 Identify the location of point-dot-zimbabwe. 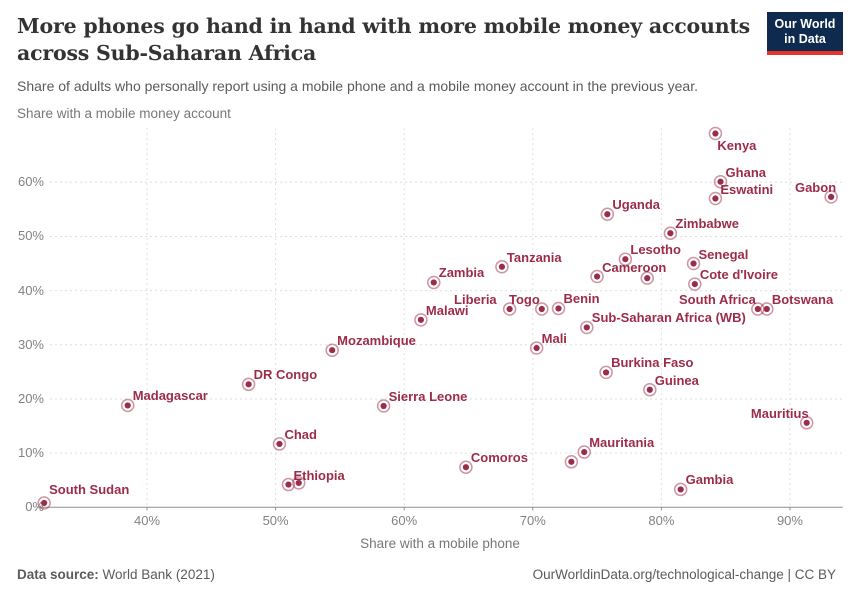
(670, 233).